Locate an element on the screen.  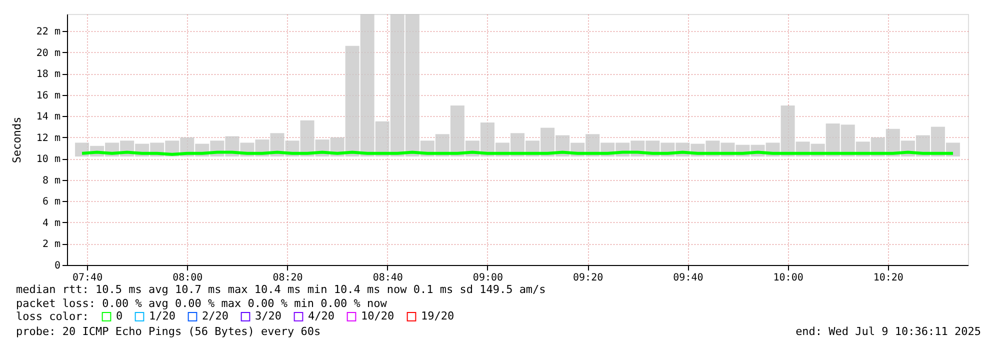
legend-label: 19/20 is located at coordinates (437, 316).